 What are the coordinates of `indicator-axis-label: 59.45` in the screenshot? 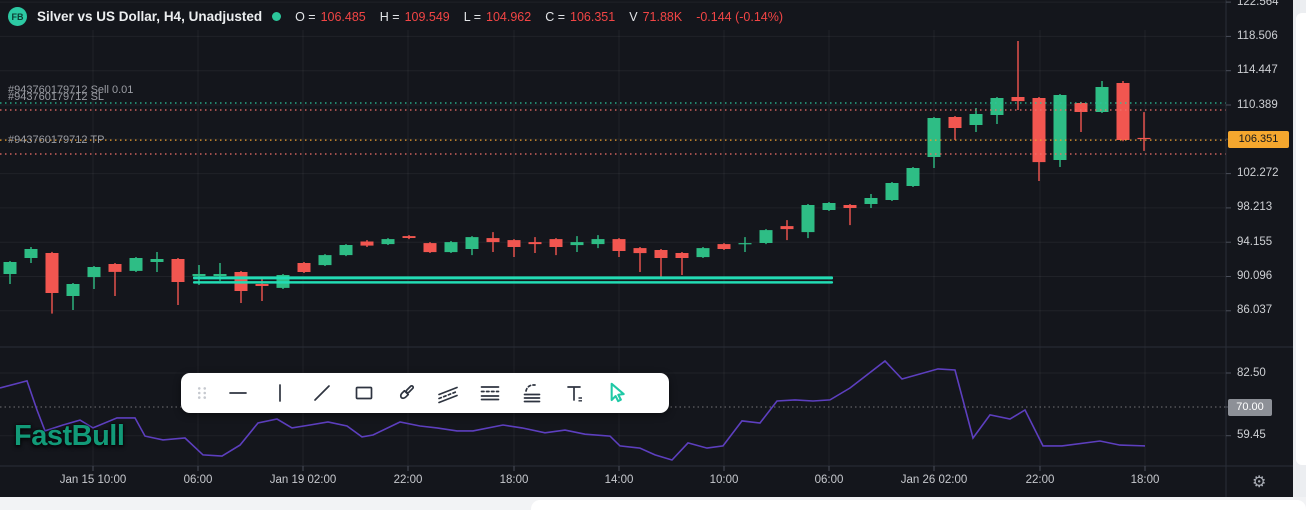 It's located at (1251, 435).